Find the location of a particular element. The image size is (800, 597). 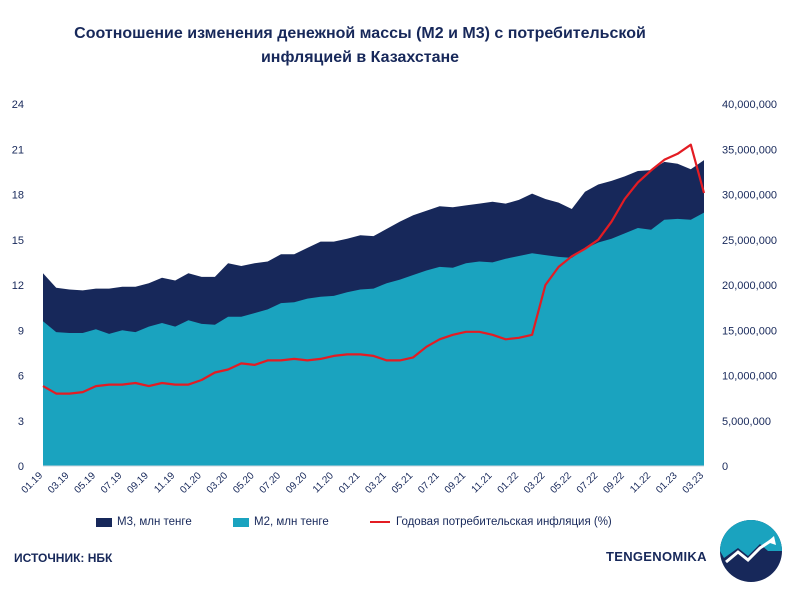

left-axis-tick-label: 24 is located at coordinates (18, 105).